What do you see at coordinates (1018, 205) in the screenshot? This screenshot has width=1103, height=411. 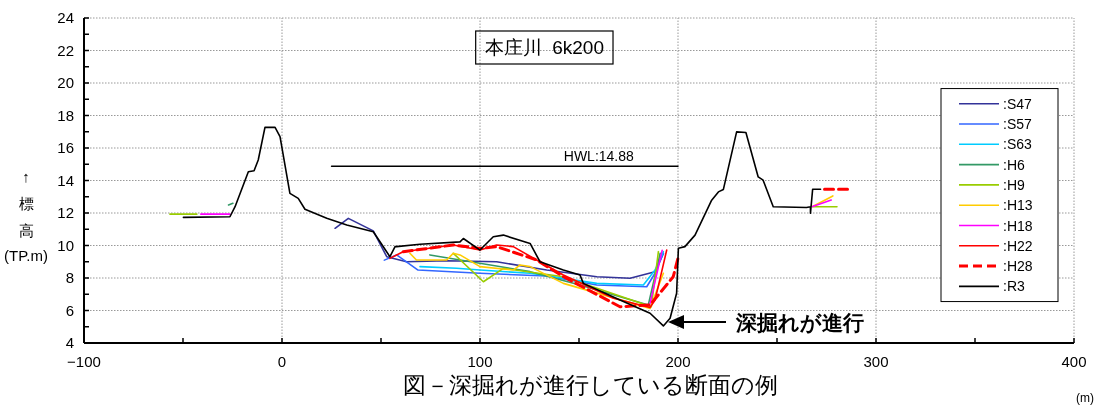 I see `legend-label: :H13` at bounding box center [1018, 205].